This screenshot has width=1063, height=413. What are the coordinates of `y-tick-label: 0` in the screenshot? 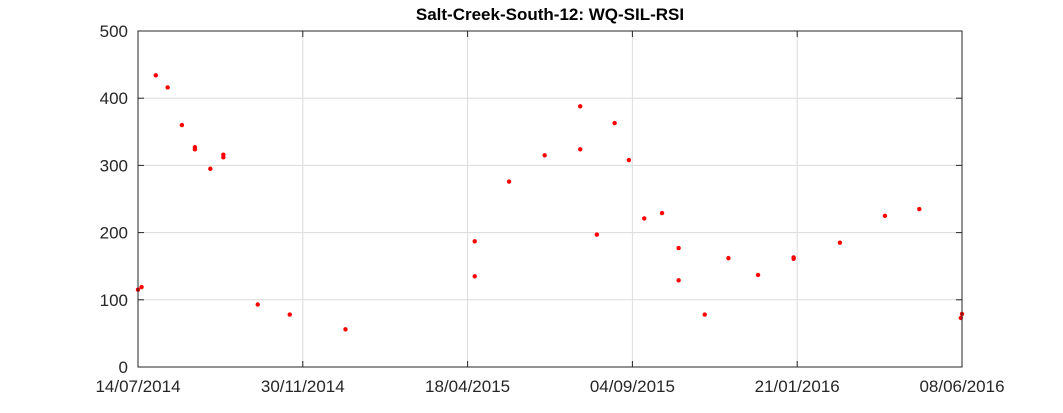 It's located at (123, 367).